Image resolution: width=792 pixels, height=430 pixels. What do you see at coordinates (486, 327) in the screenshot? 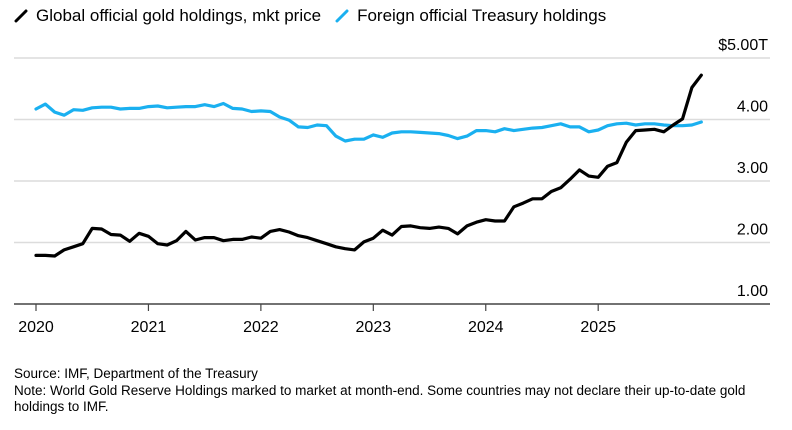
I see `x-tick-label: 2024` at bounding box center [486, 327].